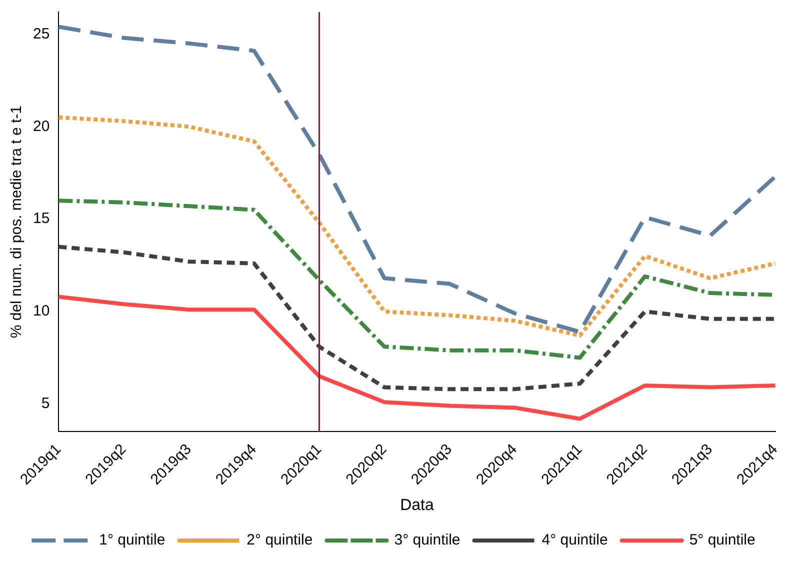  I want to click on y-axis-title: % del num. di pos. medie tra t e t-1, so click(17, 222).